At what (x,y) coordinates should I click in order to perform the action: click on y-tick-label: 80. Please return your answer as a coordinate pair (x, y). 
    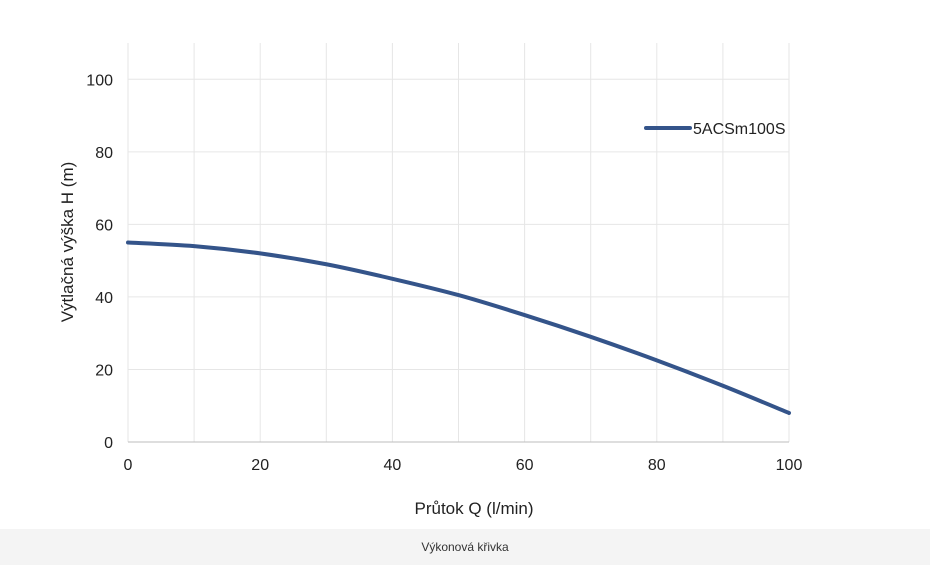
    Looking at the image, I should click on (104, 153).